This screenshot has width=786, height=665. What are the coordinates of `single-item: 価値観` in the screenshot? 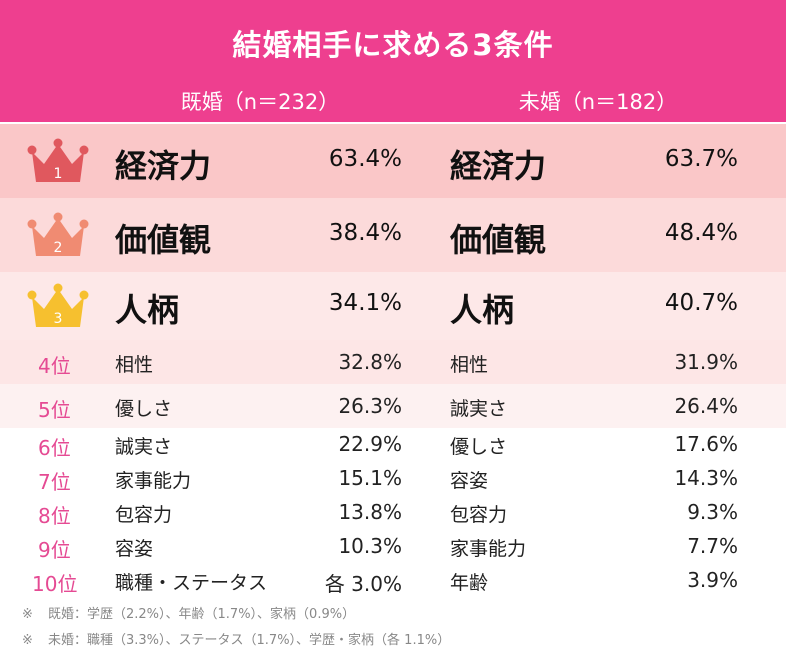 It's located at (498, 240).